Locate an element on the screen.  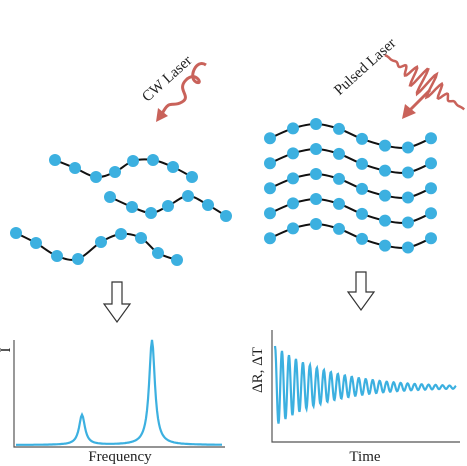
y-label: I is located at coordinates (7, 350).